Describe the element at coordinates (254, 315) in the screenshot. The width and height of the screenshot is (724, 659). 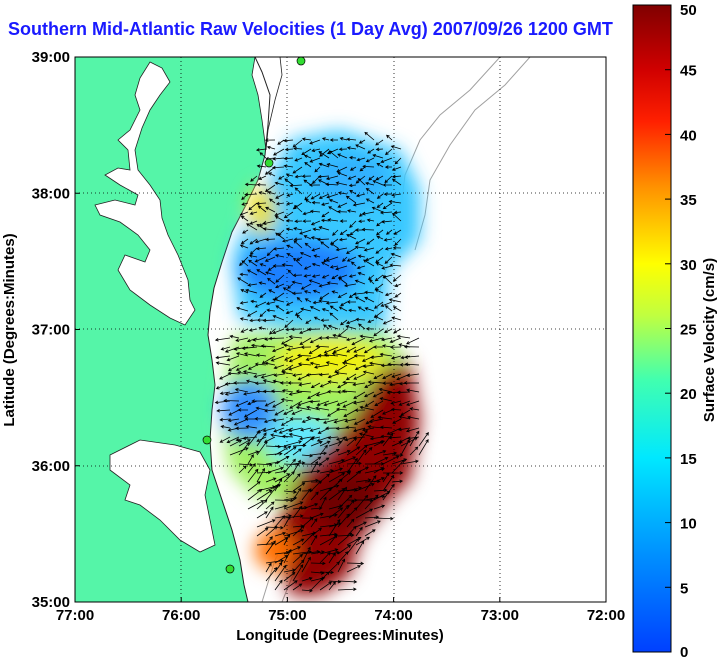
I see `radar-stations` at that location.